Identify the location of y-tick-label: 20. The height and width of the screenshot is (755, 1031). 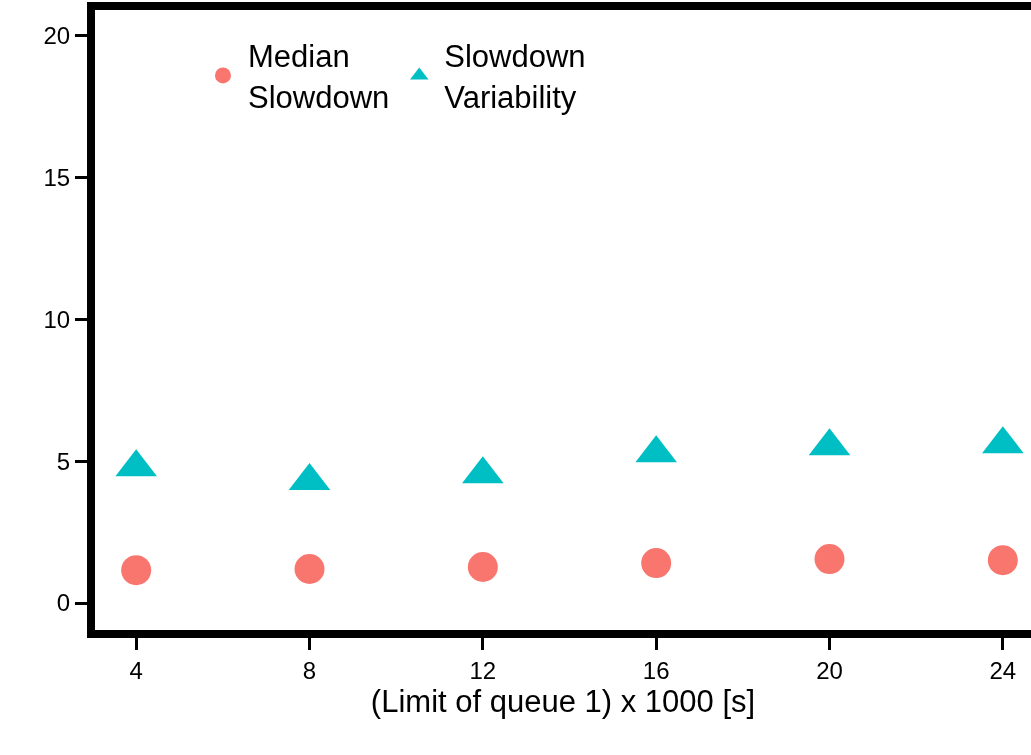
(57, 35).